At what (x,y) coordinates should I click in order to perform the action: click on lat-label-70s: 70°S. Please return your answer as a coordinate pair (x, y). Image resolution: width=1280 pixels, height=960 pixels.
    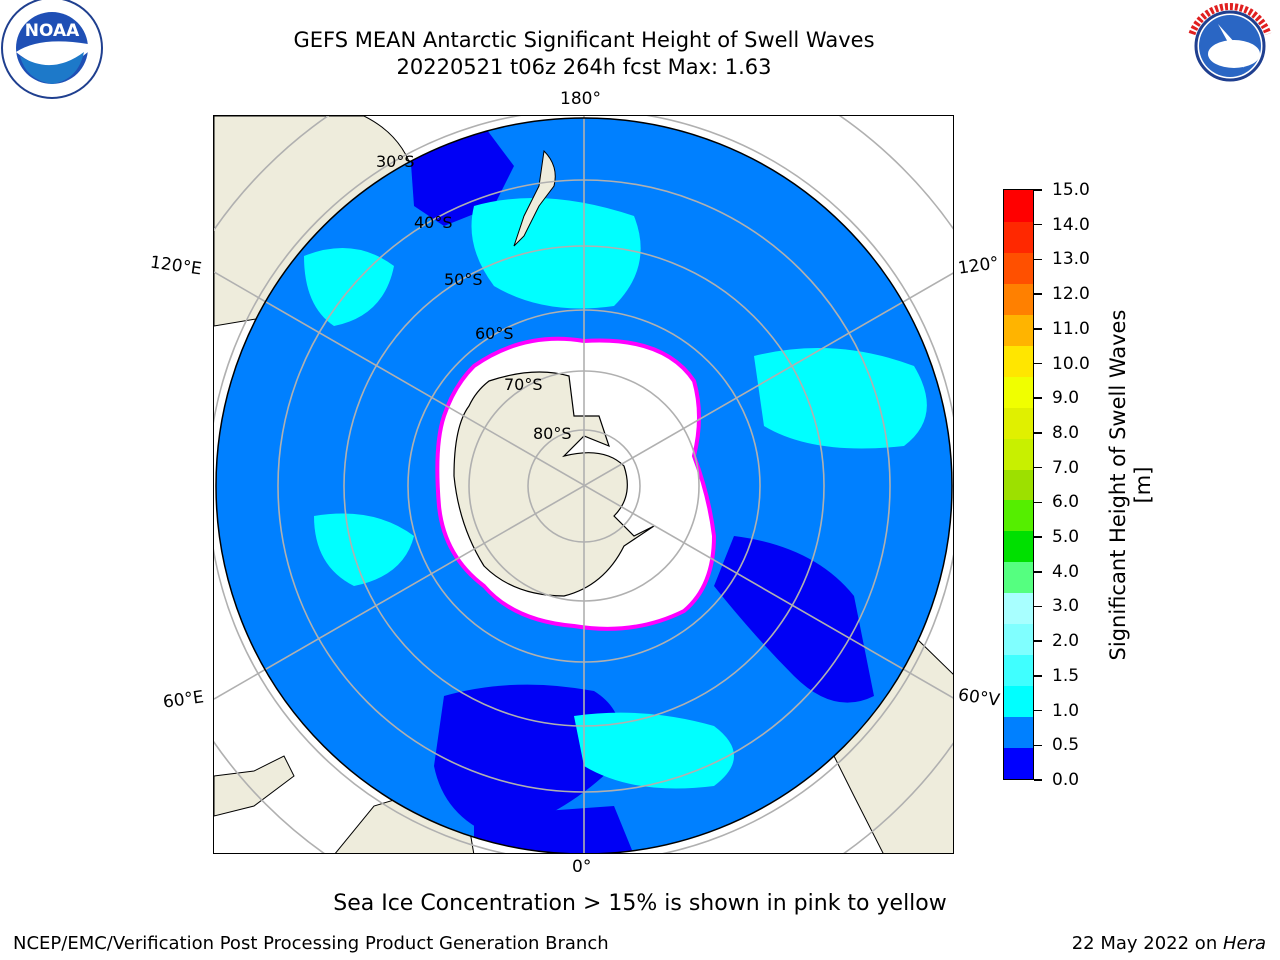
    Looking at the image, I should click on (523, 384).